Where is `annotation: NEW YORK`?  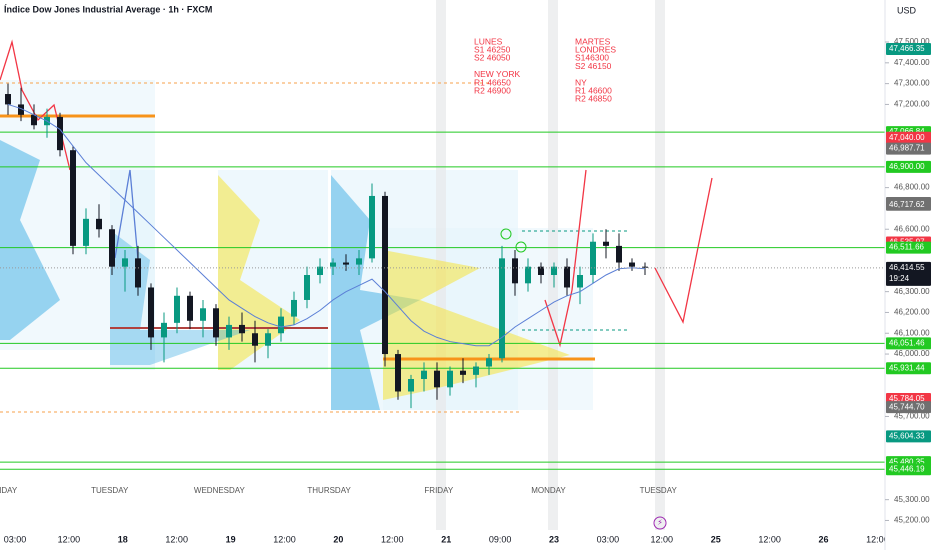
annotation: NEW YORK is located at coordinates (497, 74).